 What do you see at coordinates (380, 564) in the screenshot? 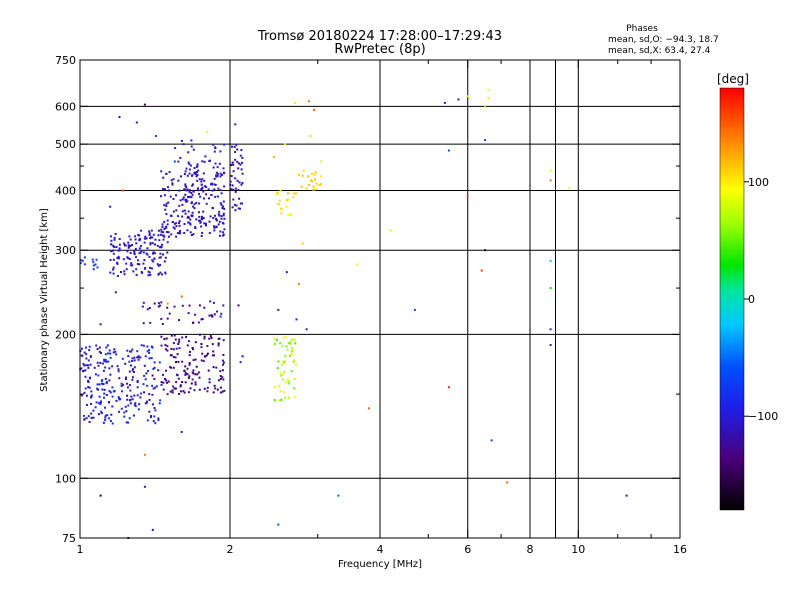
I see `x-axis-label: Frequency [MHz]` at bounding box center [380, 564].